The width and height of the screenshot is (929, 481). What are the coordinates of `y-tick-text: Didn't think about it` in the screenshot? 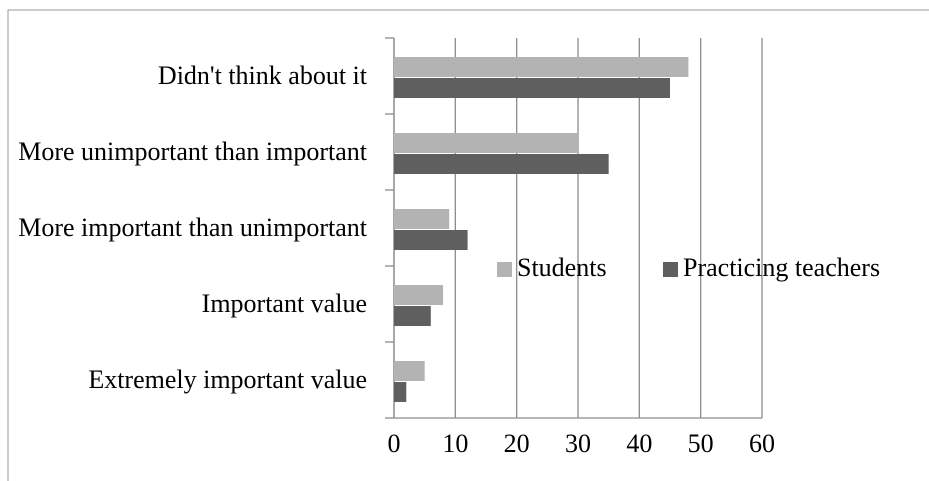 It's located at (262, 75).